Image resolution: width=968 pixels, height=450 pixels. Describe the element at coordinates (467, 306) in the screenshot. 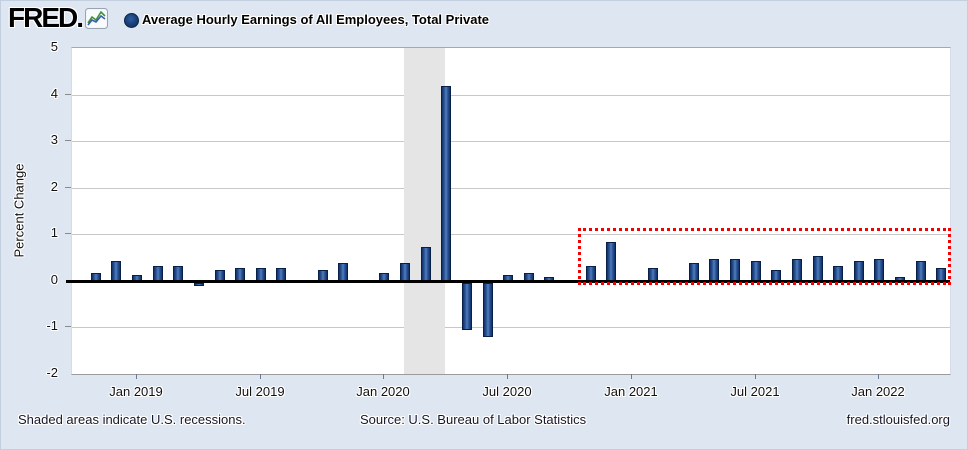

I see `bar-may-2020` at that location.